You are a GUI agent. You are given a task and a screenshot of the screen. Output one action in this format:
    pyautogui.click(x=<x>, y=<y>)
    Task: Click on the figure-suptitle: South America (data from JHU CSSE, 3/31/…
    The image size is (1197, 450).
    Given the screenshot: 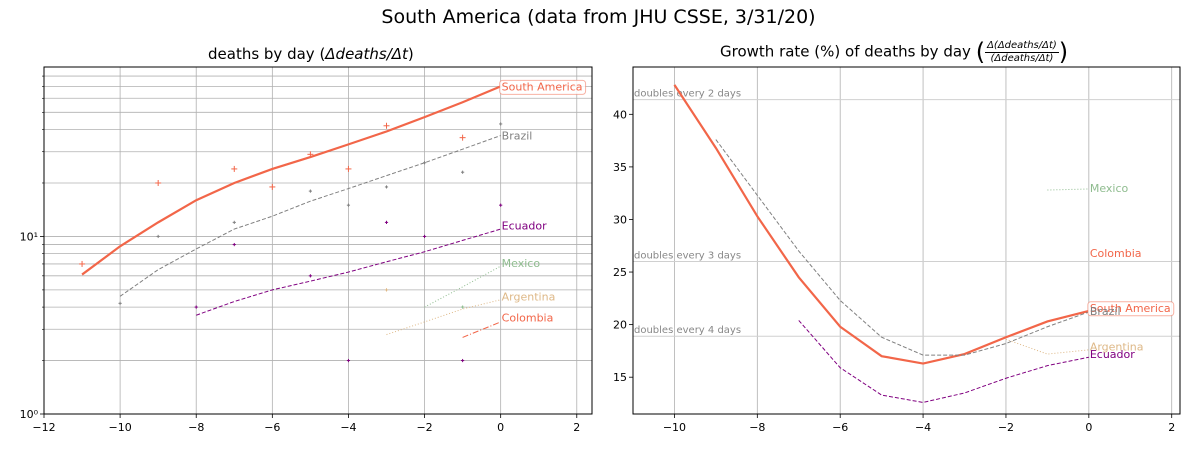 What is the action you would take?
    pyautogui.click(x=598, y=17)
    